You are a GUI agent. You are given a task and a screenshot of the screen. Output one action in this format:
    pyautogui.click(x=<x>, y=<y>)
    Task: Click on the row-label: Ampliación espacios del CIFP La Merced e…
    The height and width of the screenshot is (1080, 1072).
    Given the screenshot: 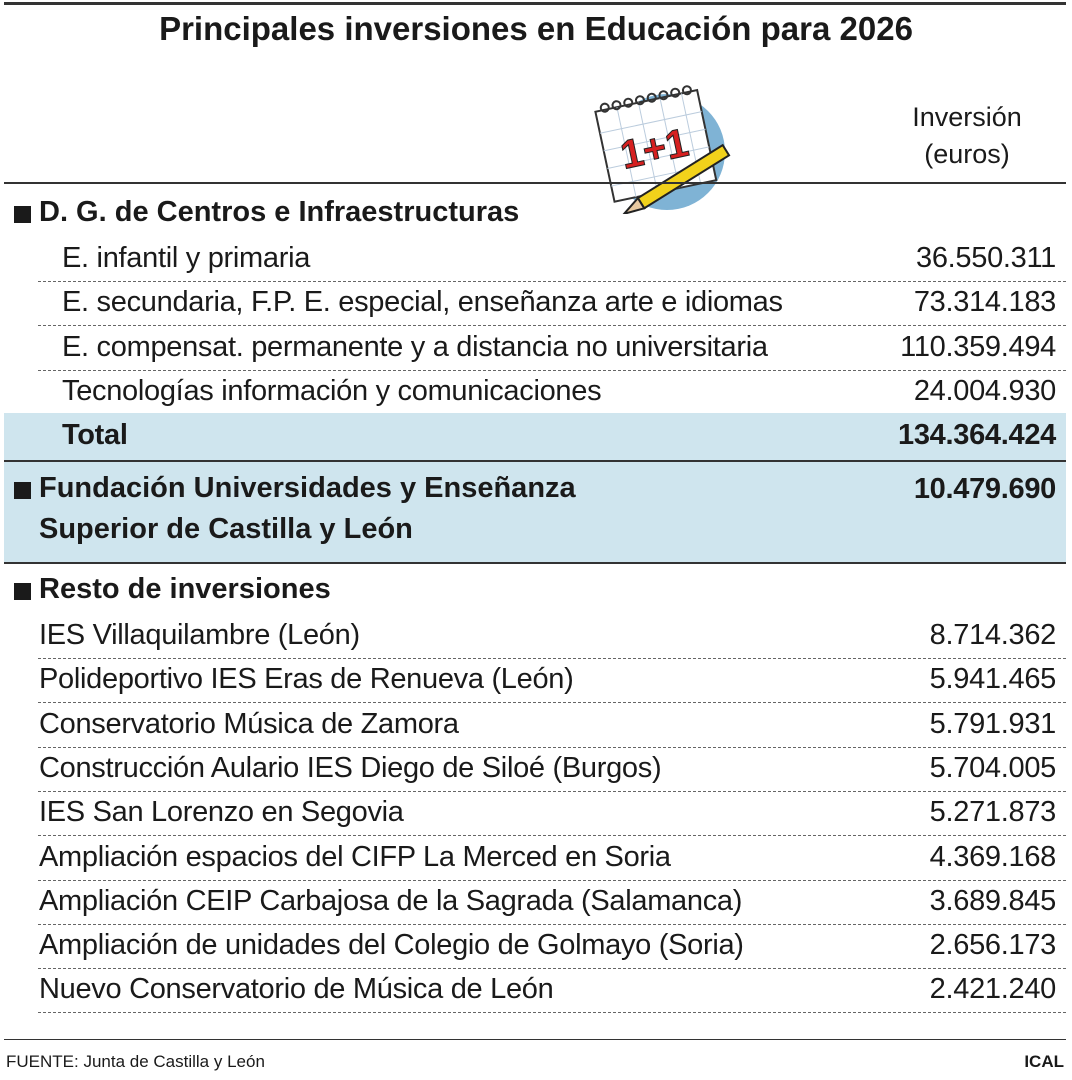 What is the action you would take?
    pyautogui.click(x=355, y=856)
    